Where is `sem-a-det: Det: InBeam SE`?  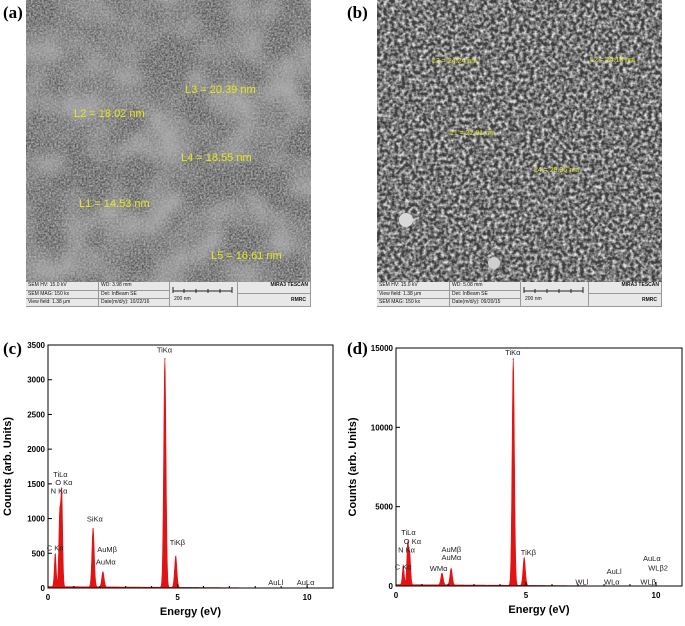
sem-a-det: Det: InBeam SE is located at coordinates (134, 295).